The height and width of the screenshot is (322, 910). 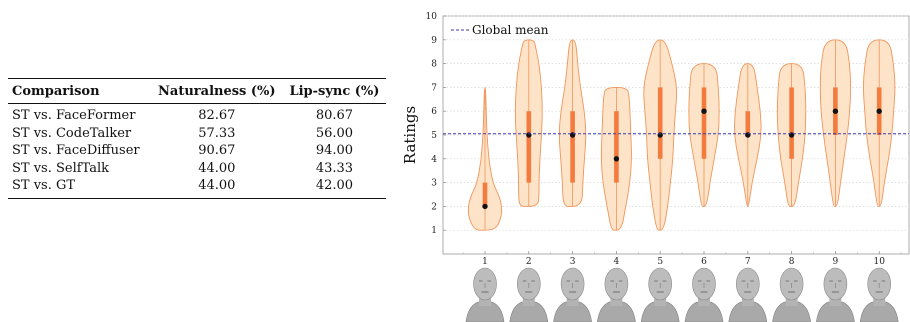 What do you see at coordinates (510, 30) in the screenshot?
I see `legend-label-global-mean: Global mean` at bounding box center [510, 30].